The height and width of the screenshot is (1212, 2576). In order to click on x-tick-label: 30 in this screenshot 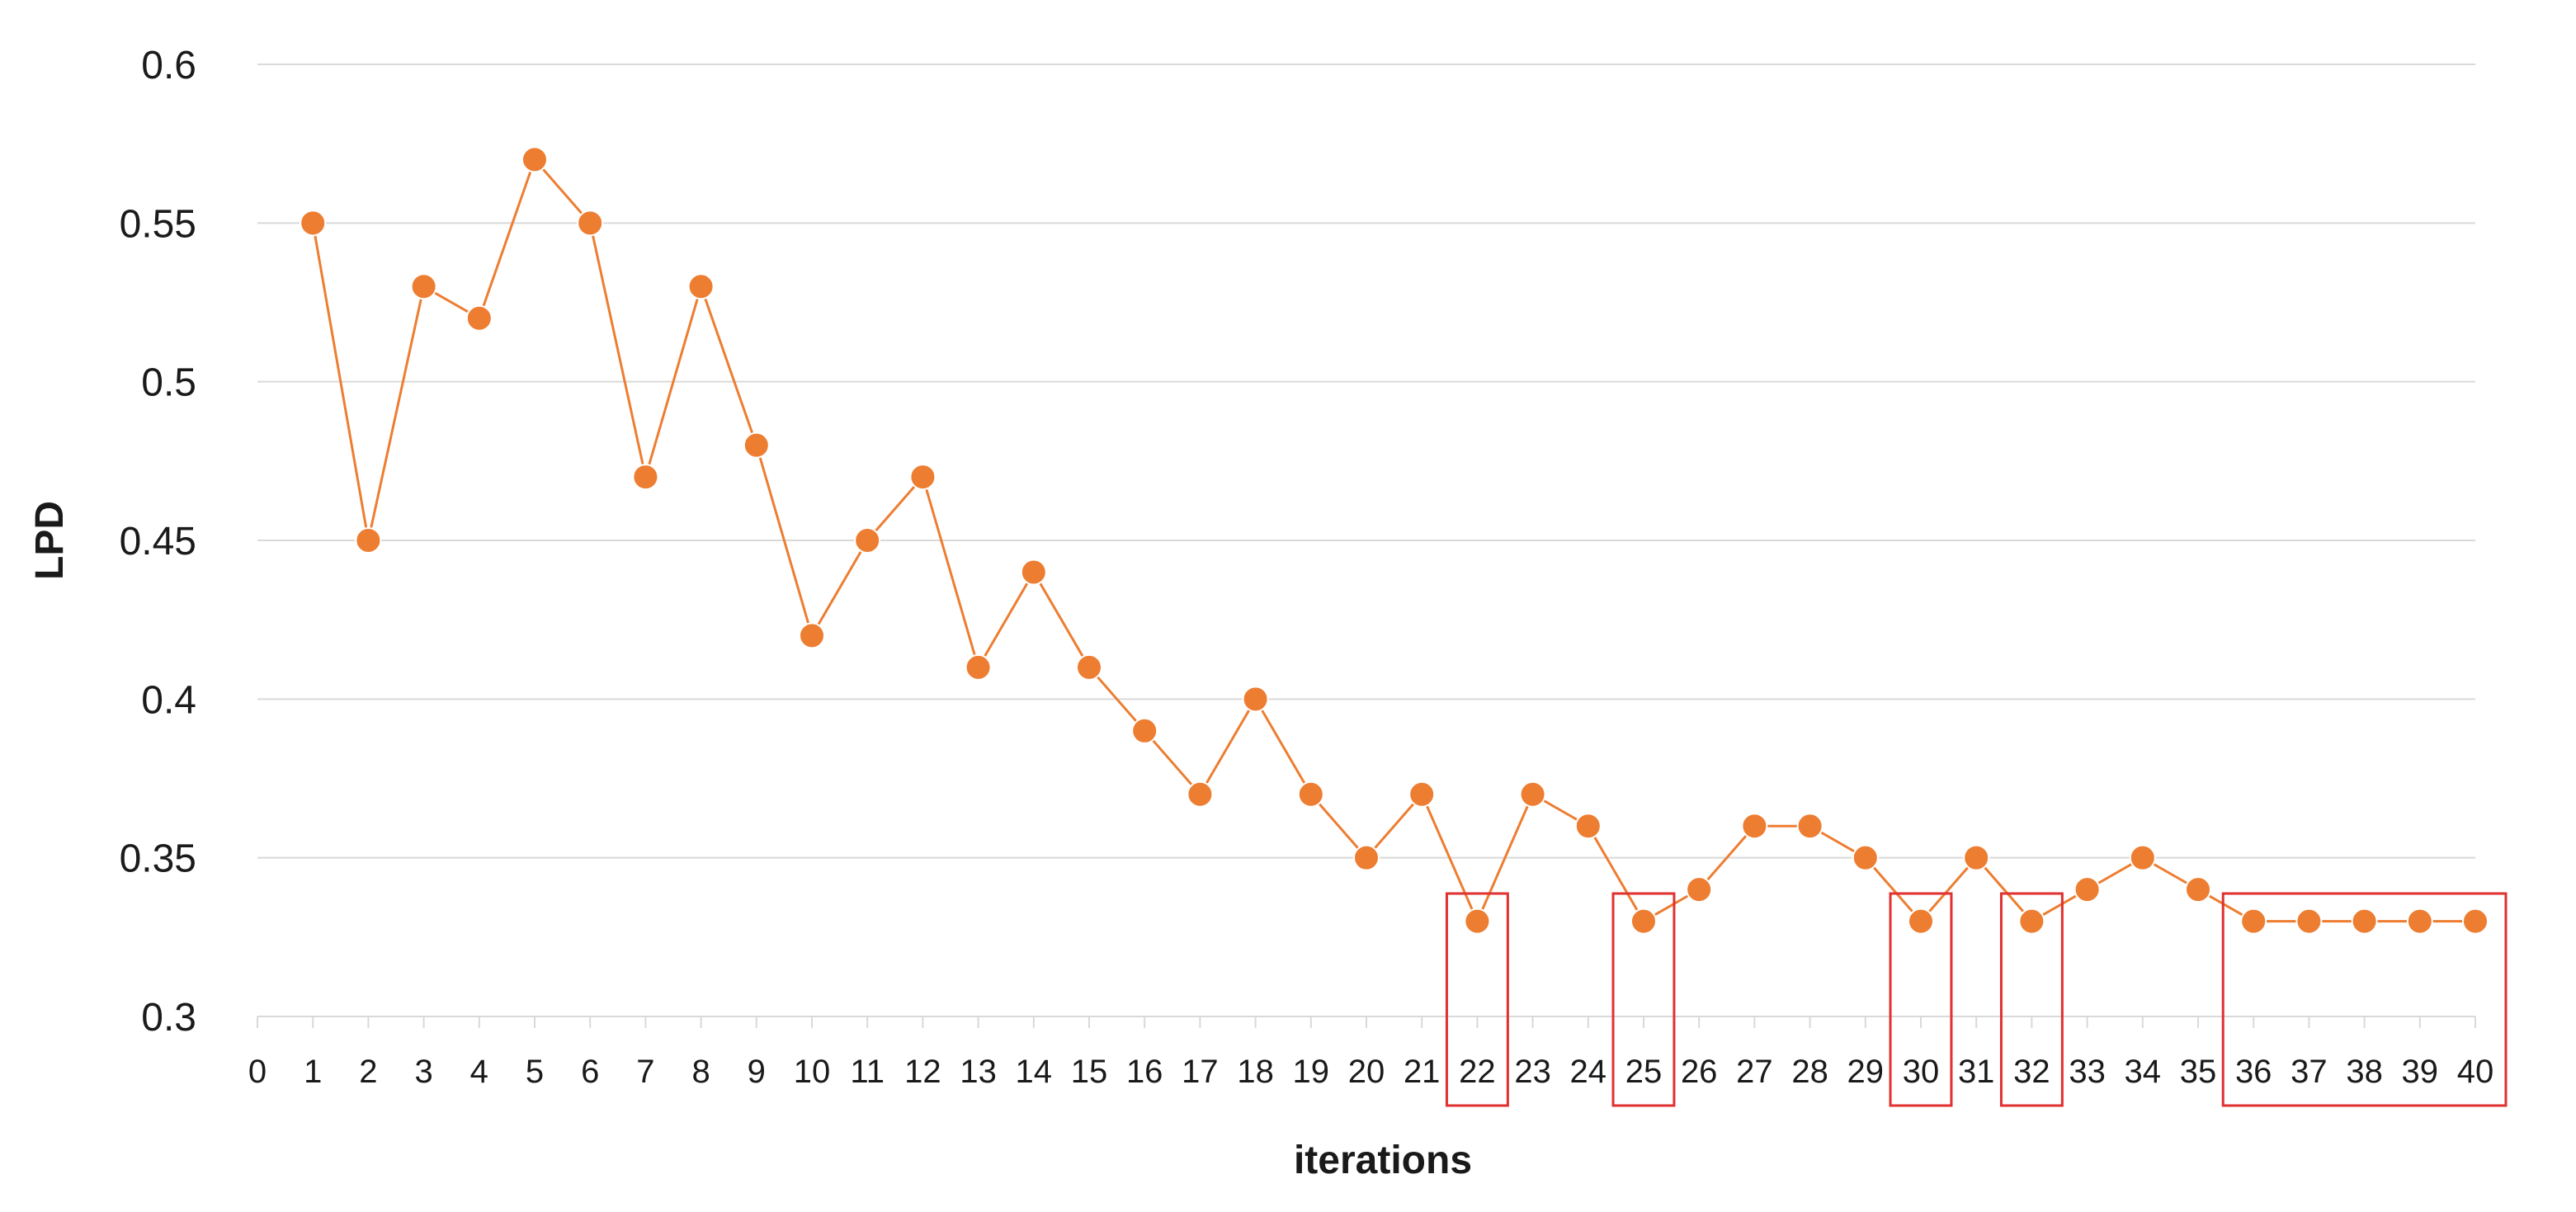, I will do `click(1921, 1072)`.